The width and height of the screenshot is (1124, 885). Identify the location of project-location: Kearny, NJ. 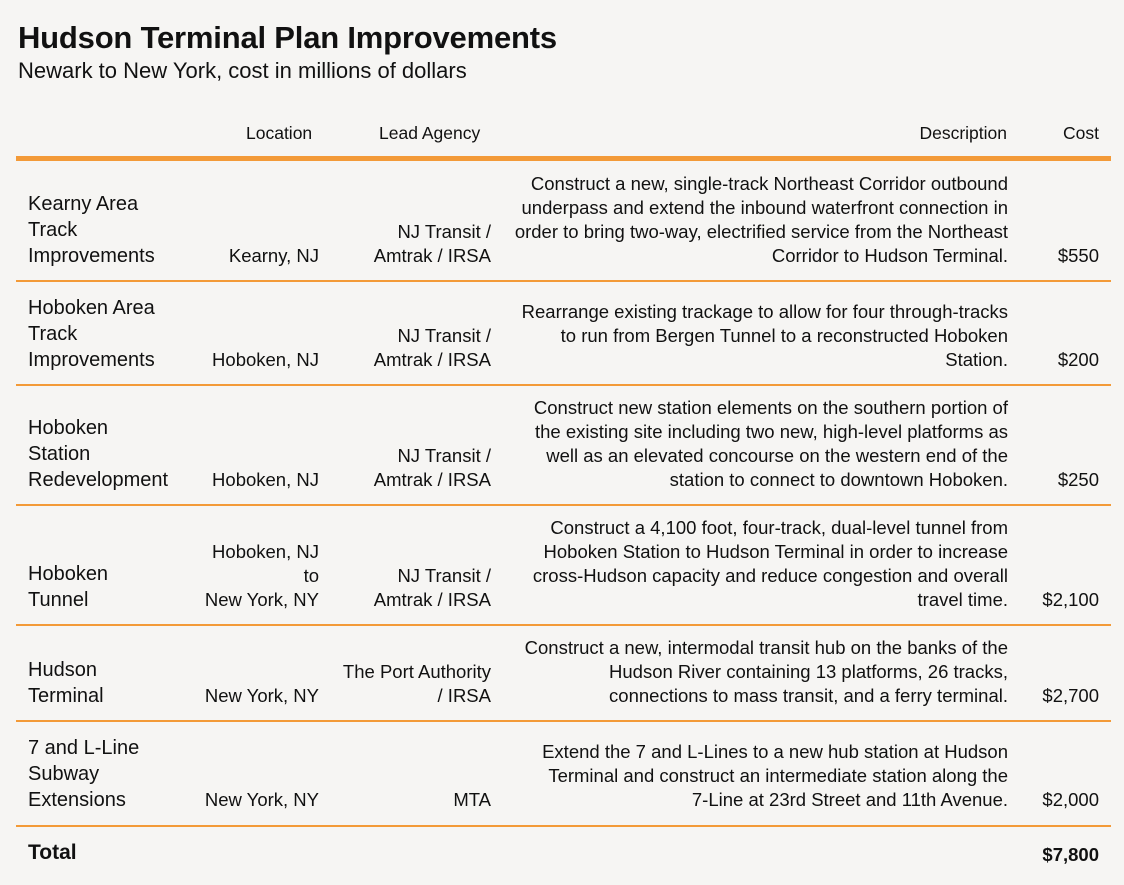
(249, 256).